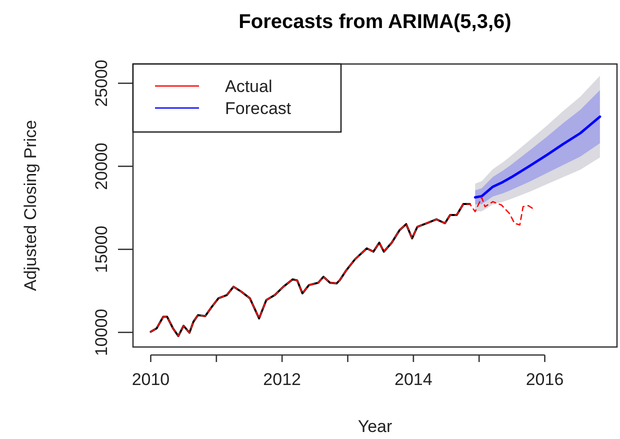 The width and height of the screenshot is (620, 439). Describe the element at coordinates (375, 22) in the screenshot. I see `chart-title: Forecasts from ARIMA(5,3,6)` at that location.